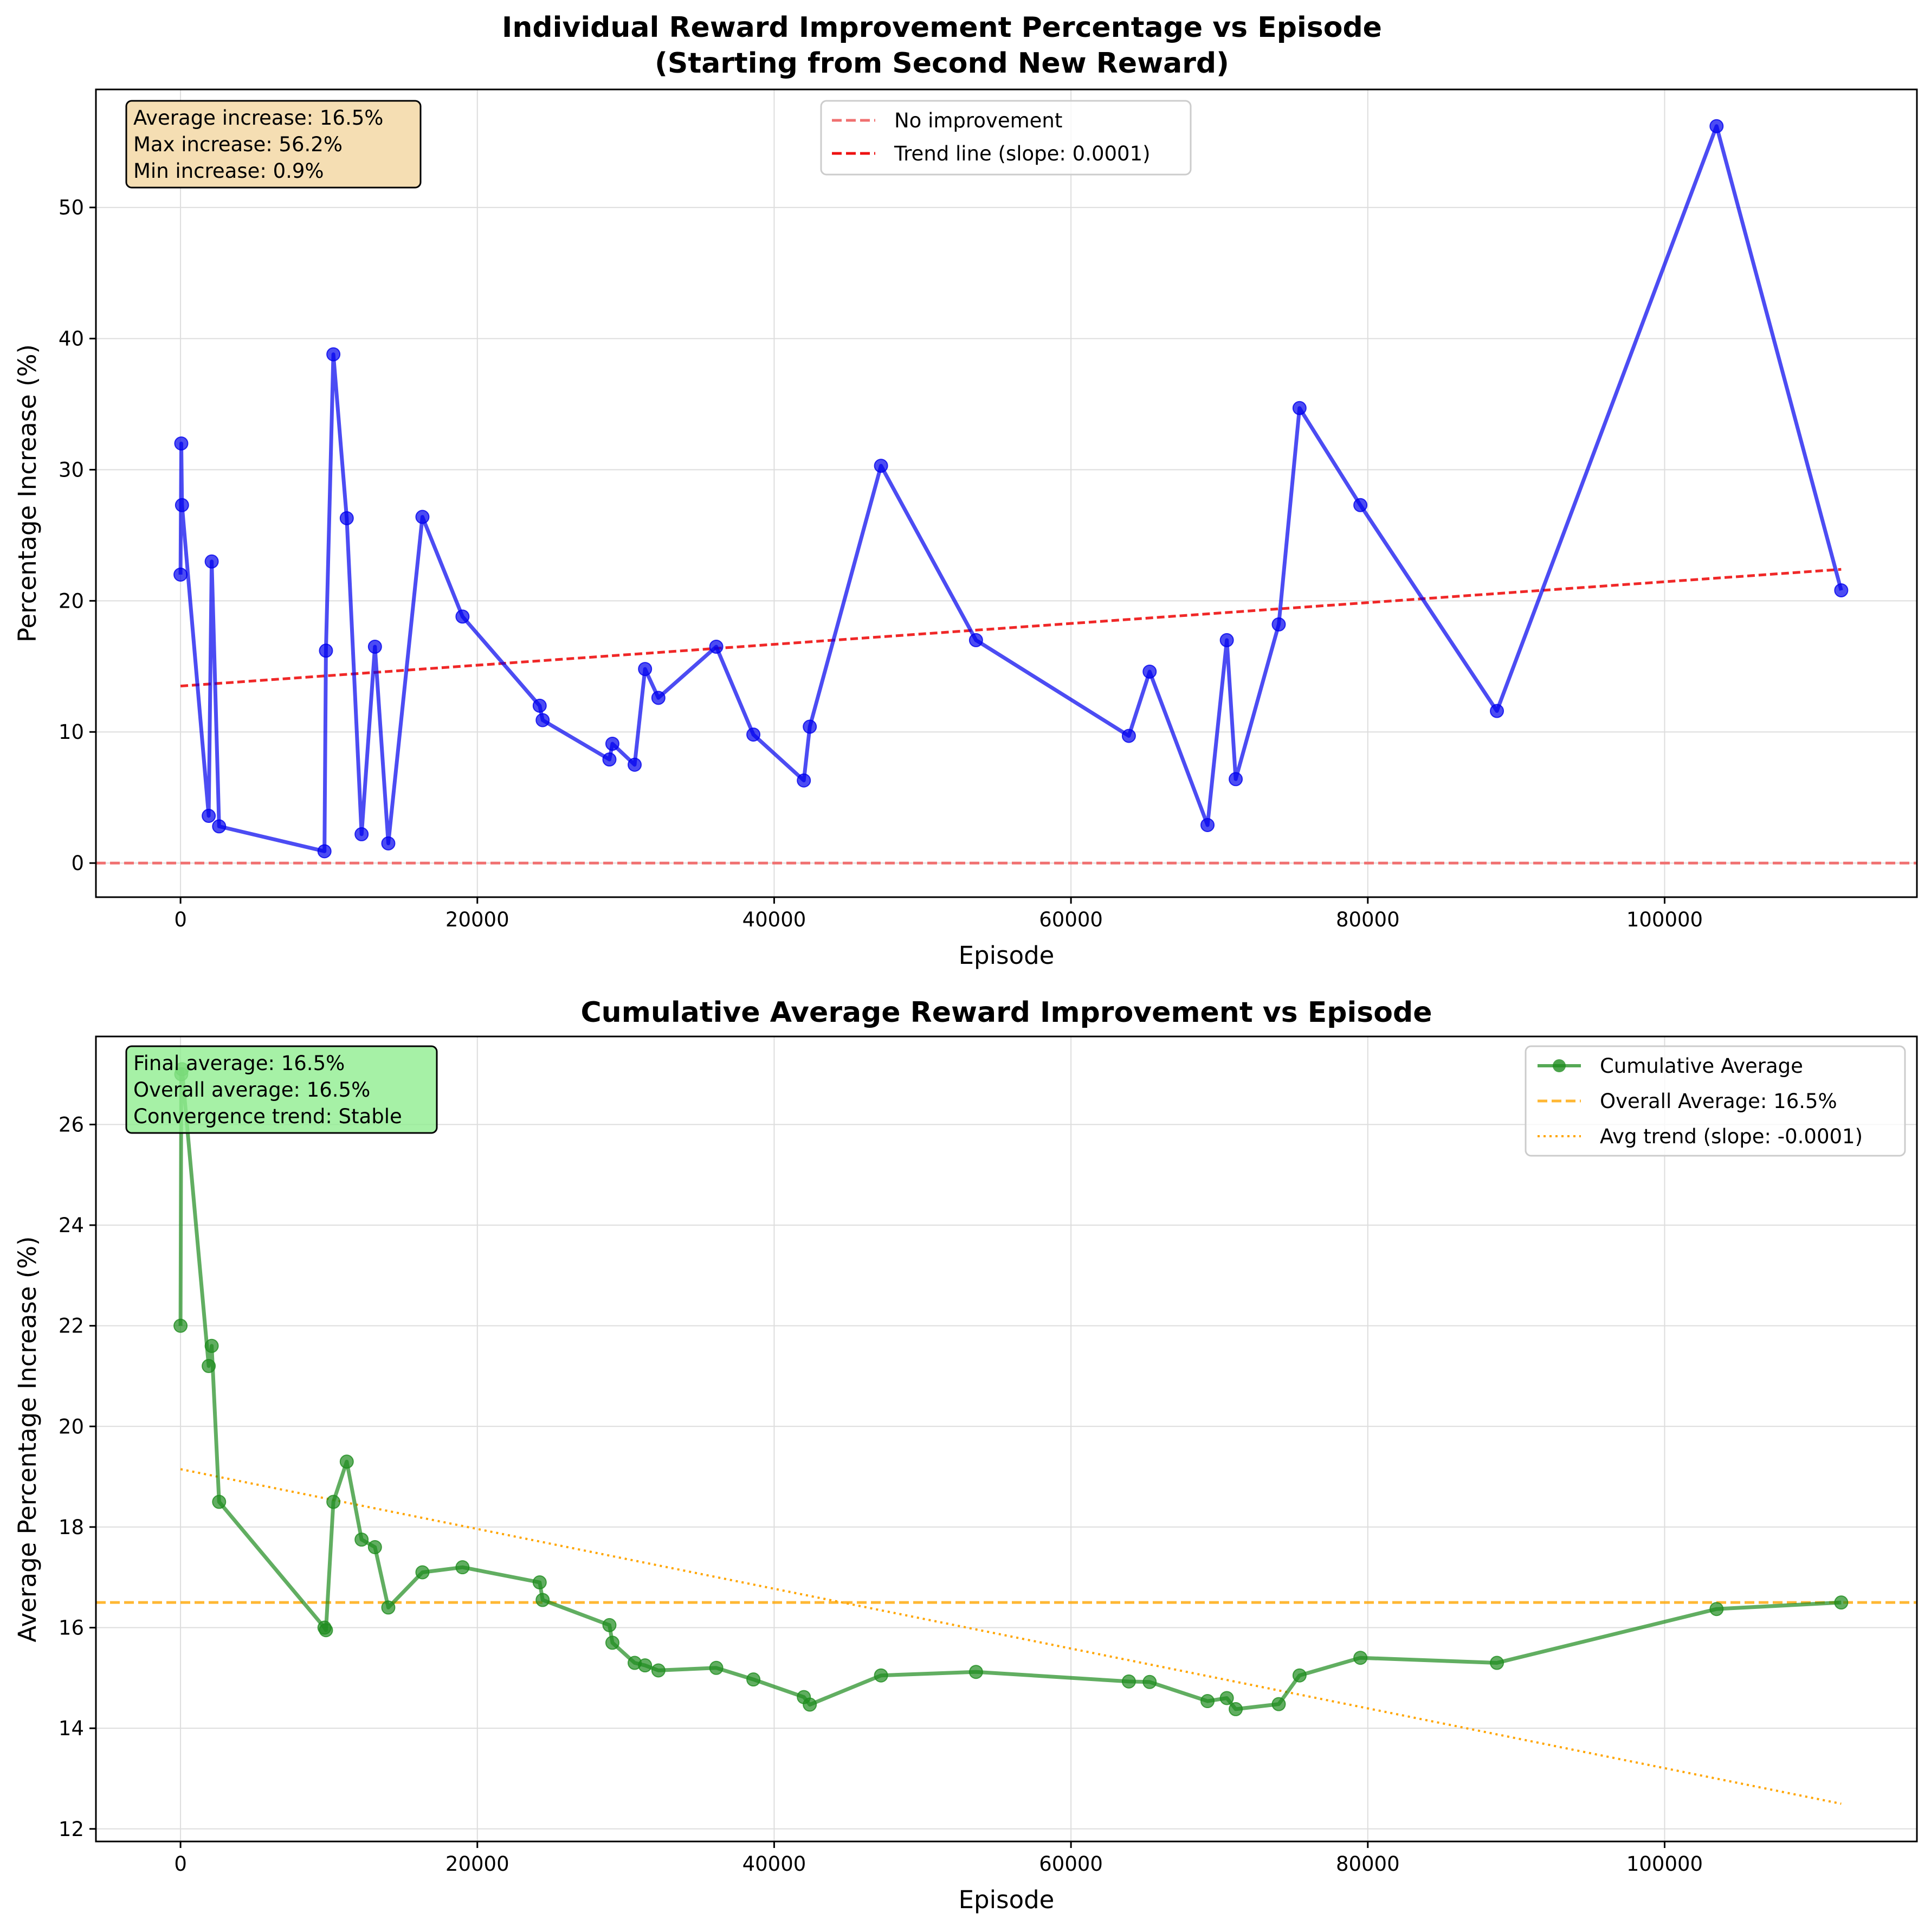 This screenshot has width=1931, height=1932. What do you see at coordinates (1701, 1066) in the screenshot?
I see `legend-label: Cumulative Average` at bounding box center [1701, 1066].